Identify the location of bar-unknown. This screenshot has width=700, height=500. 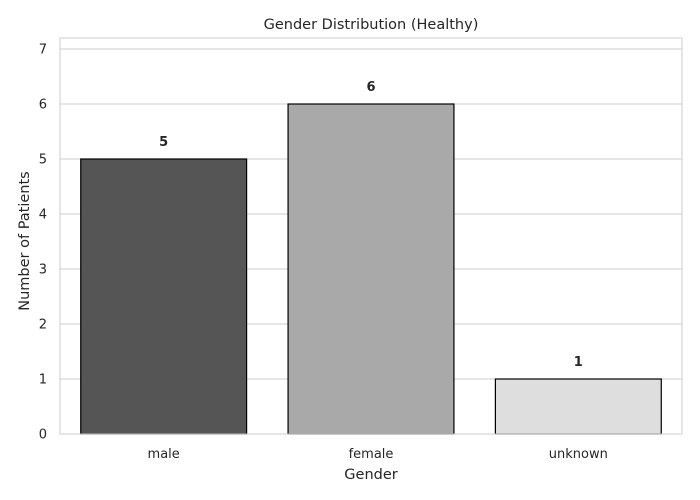
(578, 406).